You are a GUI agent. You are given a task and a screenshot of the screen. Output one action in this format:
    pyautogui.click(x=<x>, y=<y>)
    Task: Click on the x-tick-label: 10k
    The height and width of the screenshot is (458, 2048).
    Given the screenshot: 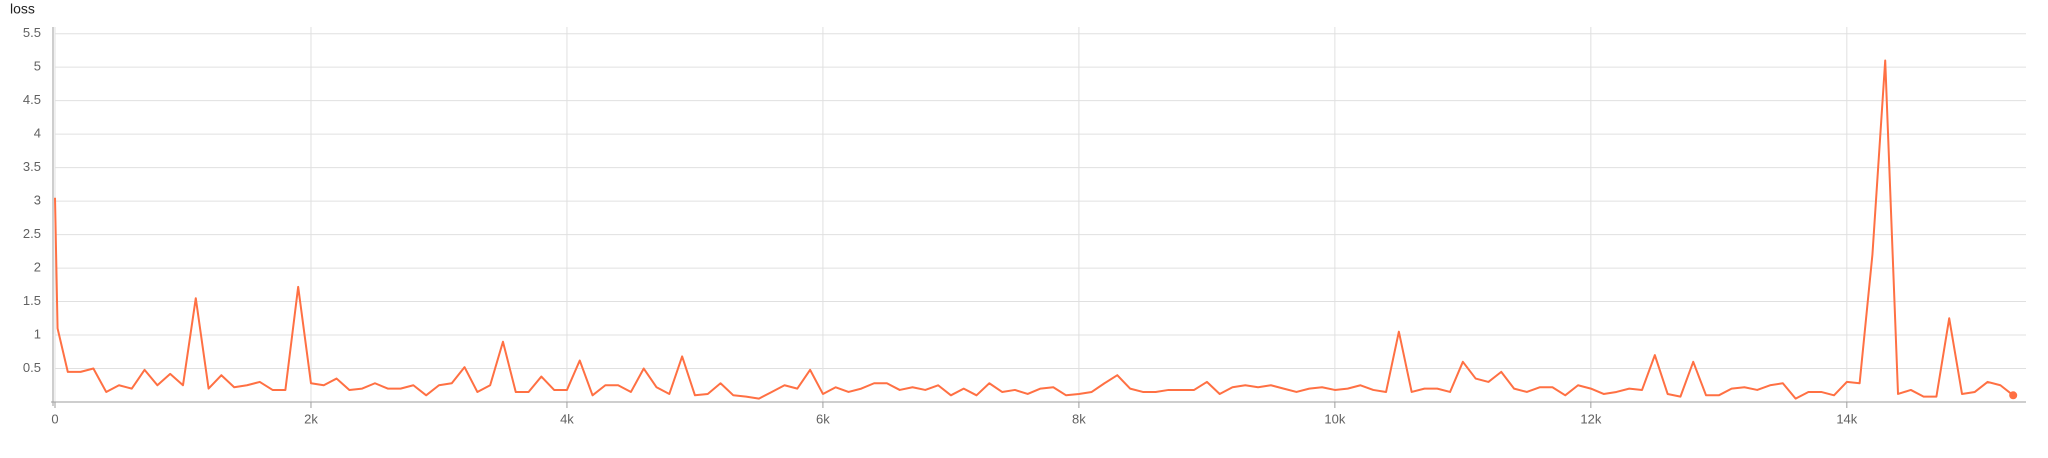 What is the action you would take?
    pyautogui.click(x=1334, y=418)
    